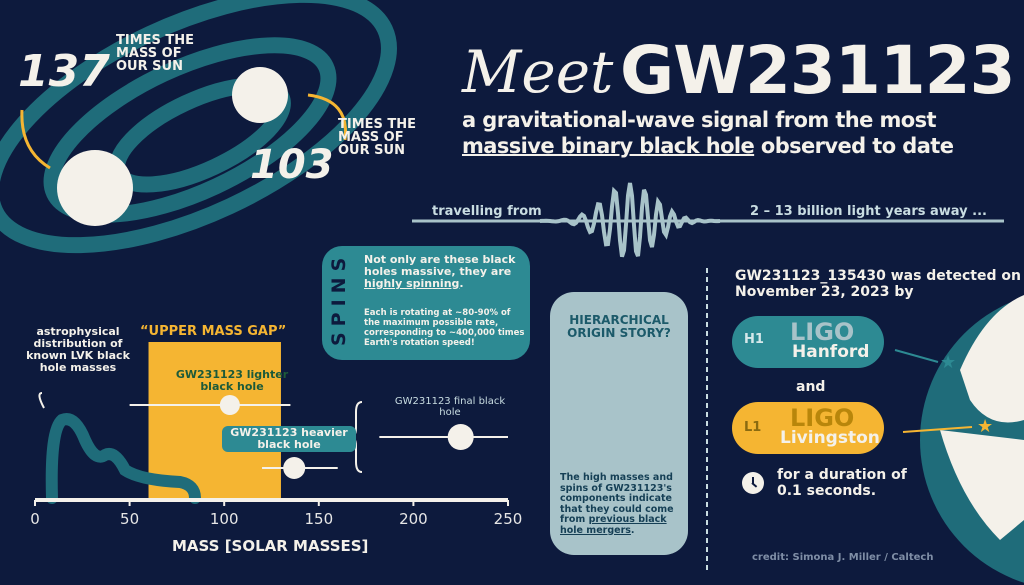  Describe the element at coordinates (487, 211) in the screenshot. I see `travel-from: travelling from` at that location.